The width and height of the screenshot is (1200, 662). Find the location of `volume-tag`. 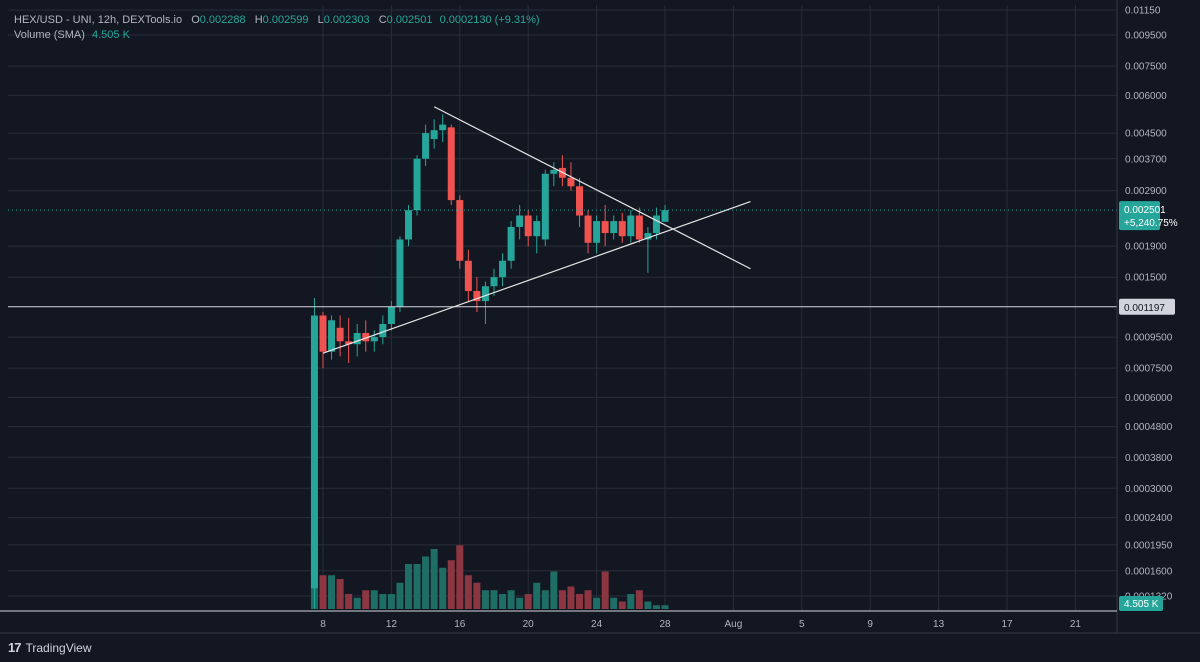

volume-tag is located at coordinates (1141, 603).